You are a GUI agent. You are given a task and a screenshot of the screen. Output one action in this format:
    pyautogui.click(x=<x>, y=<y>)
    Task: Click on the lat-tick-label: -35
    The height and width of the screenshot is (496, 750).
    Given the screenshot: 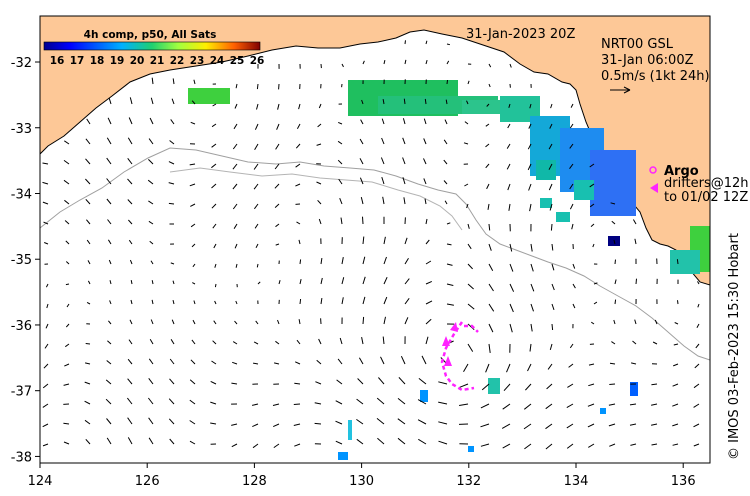 What is the action you would take?
    pyautogui.click(x=21, y=260)
    